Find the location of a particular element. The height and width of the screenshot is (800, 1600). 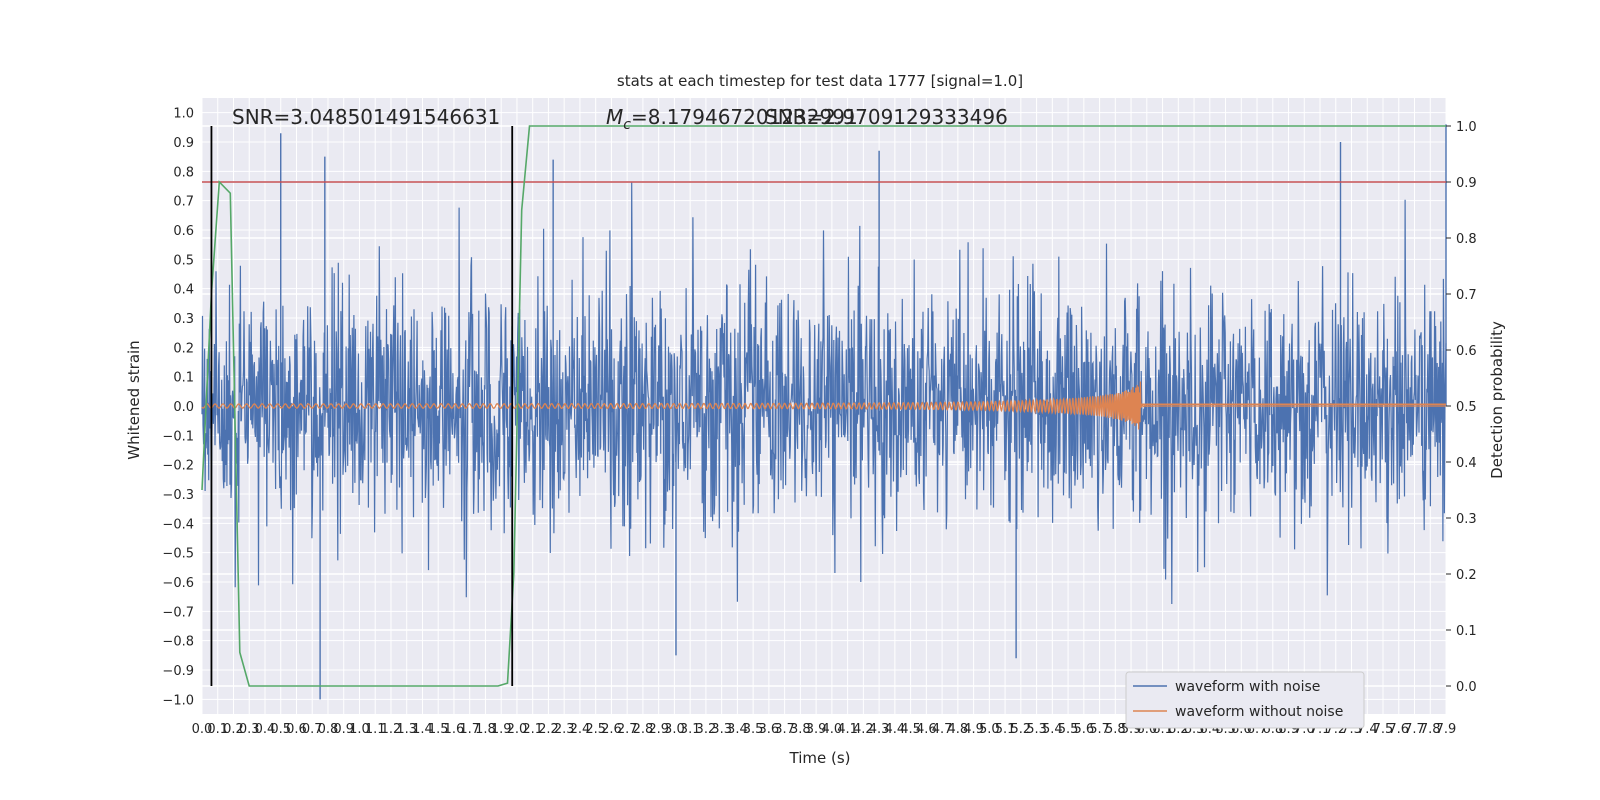

x-tick-label: 5.6 is located at coordinates (1083, 729).